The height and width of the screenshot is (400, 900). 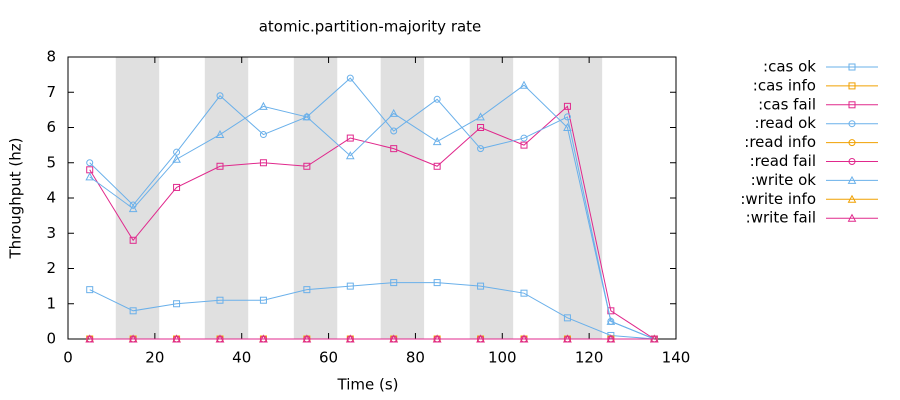 What do you see at coordinates (51, 339) in the screenshot?
I see `y-tick-label: 0` at bounding box center [51, 339].